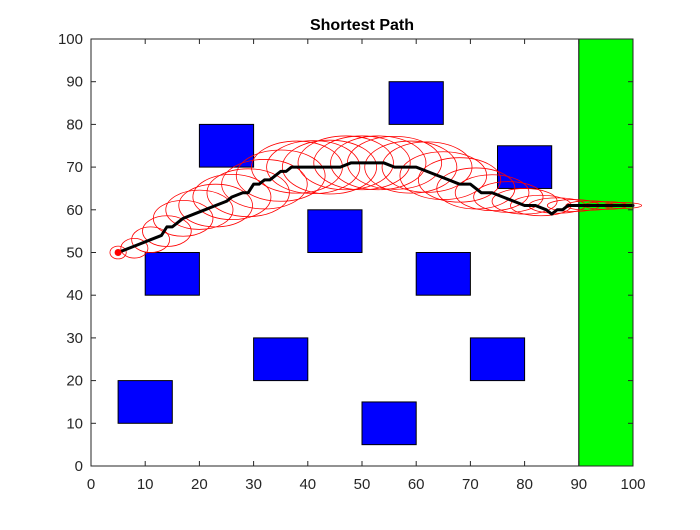 This screenshot has height=530, width=700. Describe the element at coordinates (74, 82) in the screenshot. I see `y-tick-label-90: 90` at that location.